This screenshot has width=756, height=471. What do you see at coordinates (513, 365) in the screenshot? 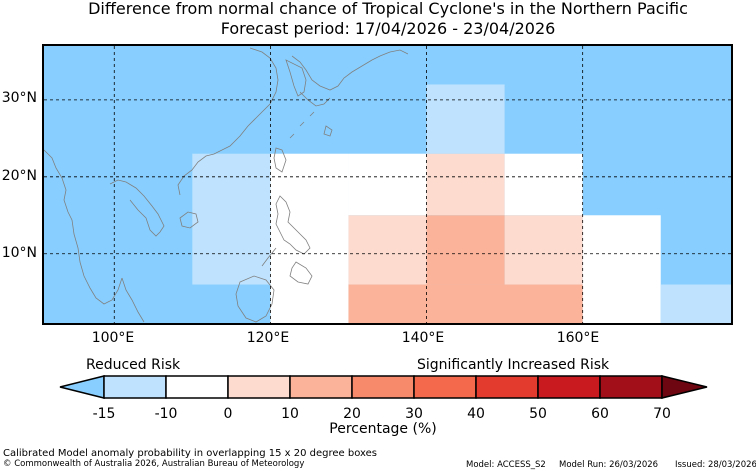
I see `increased-risk-label: Significantly Increased Risk` at bounding box center [513, 365].